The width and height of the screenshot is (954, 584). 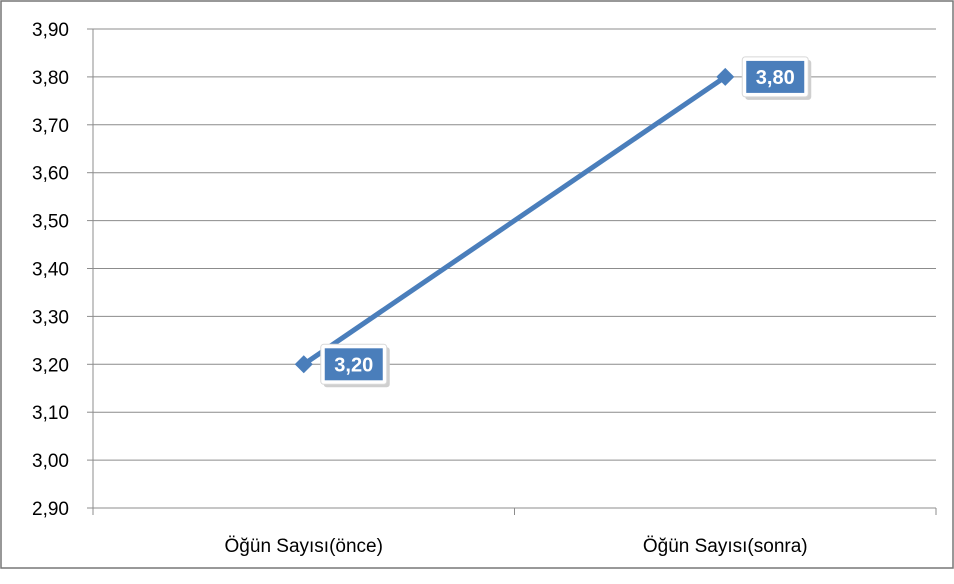 I want to click on x-tick-label: Öğün Sayısı(önce), so click(x=304, y=546).